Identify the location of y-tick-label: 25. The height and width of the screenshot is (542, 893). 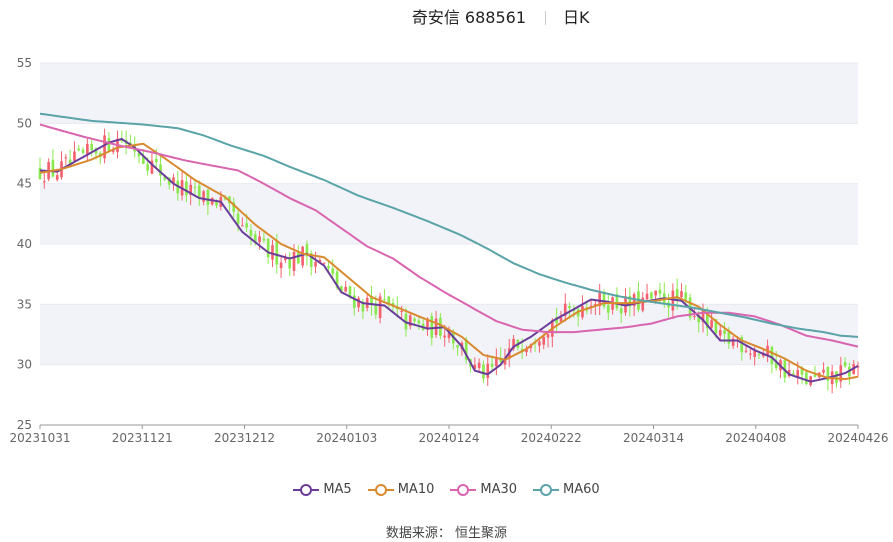
(24, 425).